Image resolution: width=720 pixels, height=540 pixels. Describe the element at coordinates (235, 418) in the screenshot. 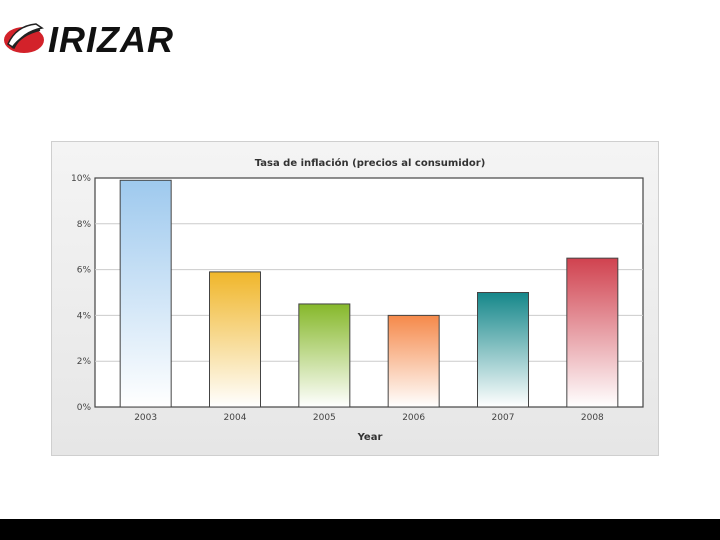

I see `x-tick-label: 2004` at that location.